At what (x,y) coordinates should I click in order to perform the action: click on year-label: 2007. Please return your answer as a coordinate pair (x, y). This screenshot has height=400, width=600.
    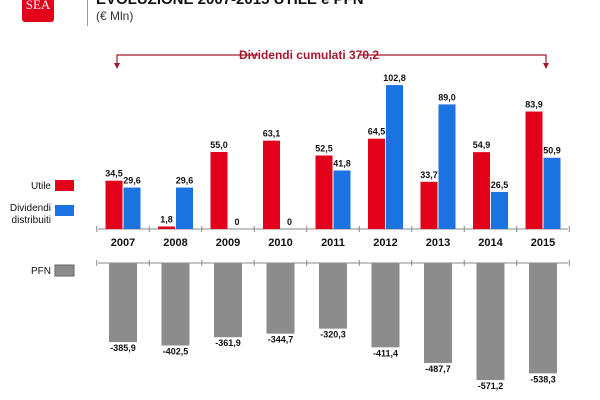
    Looking at the image, I should click on (123, 243).